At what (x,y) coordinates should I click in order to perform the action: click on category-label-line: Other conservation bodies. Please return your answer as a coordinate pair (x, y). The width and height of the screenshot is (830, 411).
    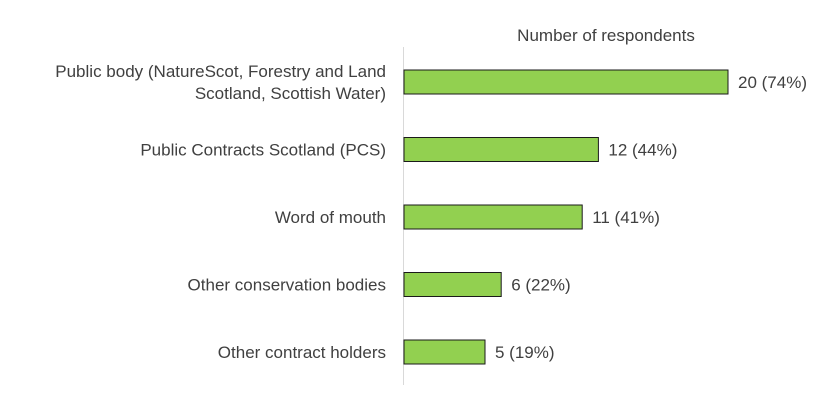
    Looking at the image, I should click on (287, 285).